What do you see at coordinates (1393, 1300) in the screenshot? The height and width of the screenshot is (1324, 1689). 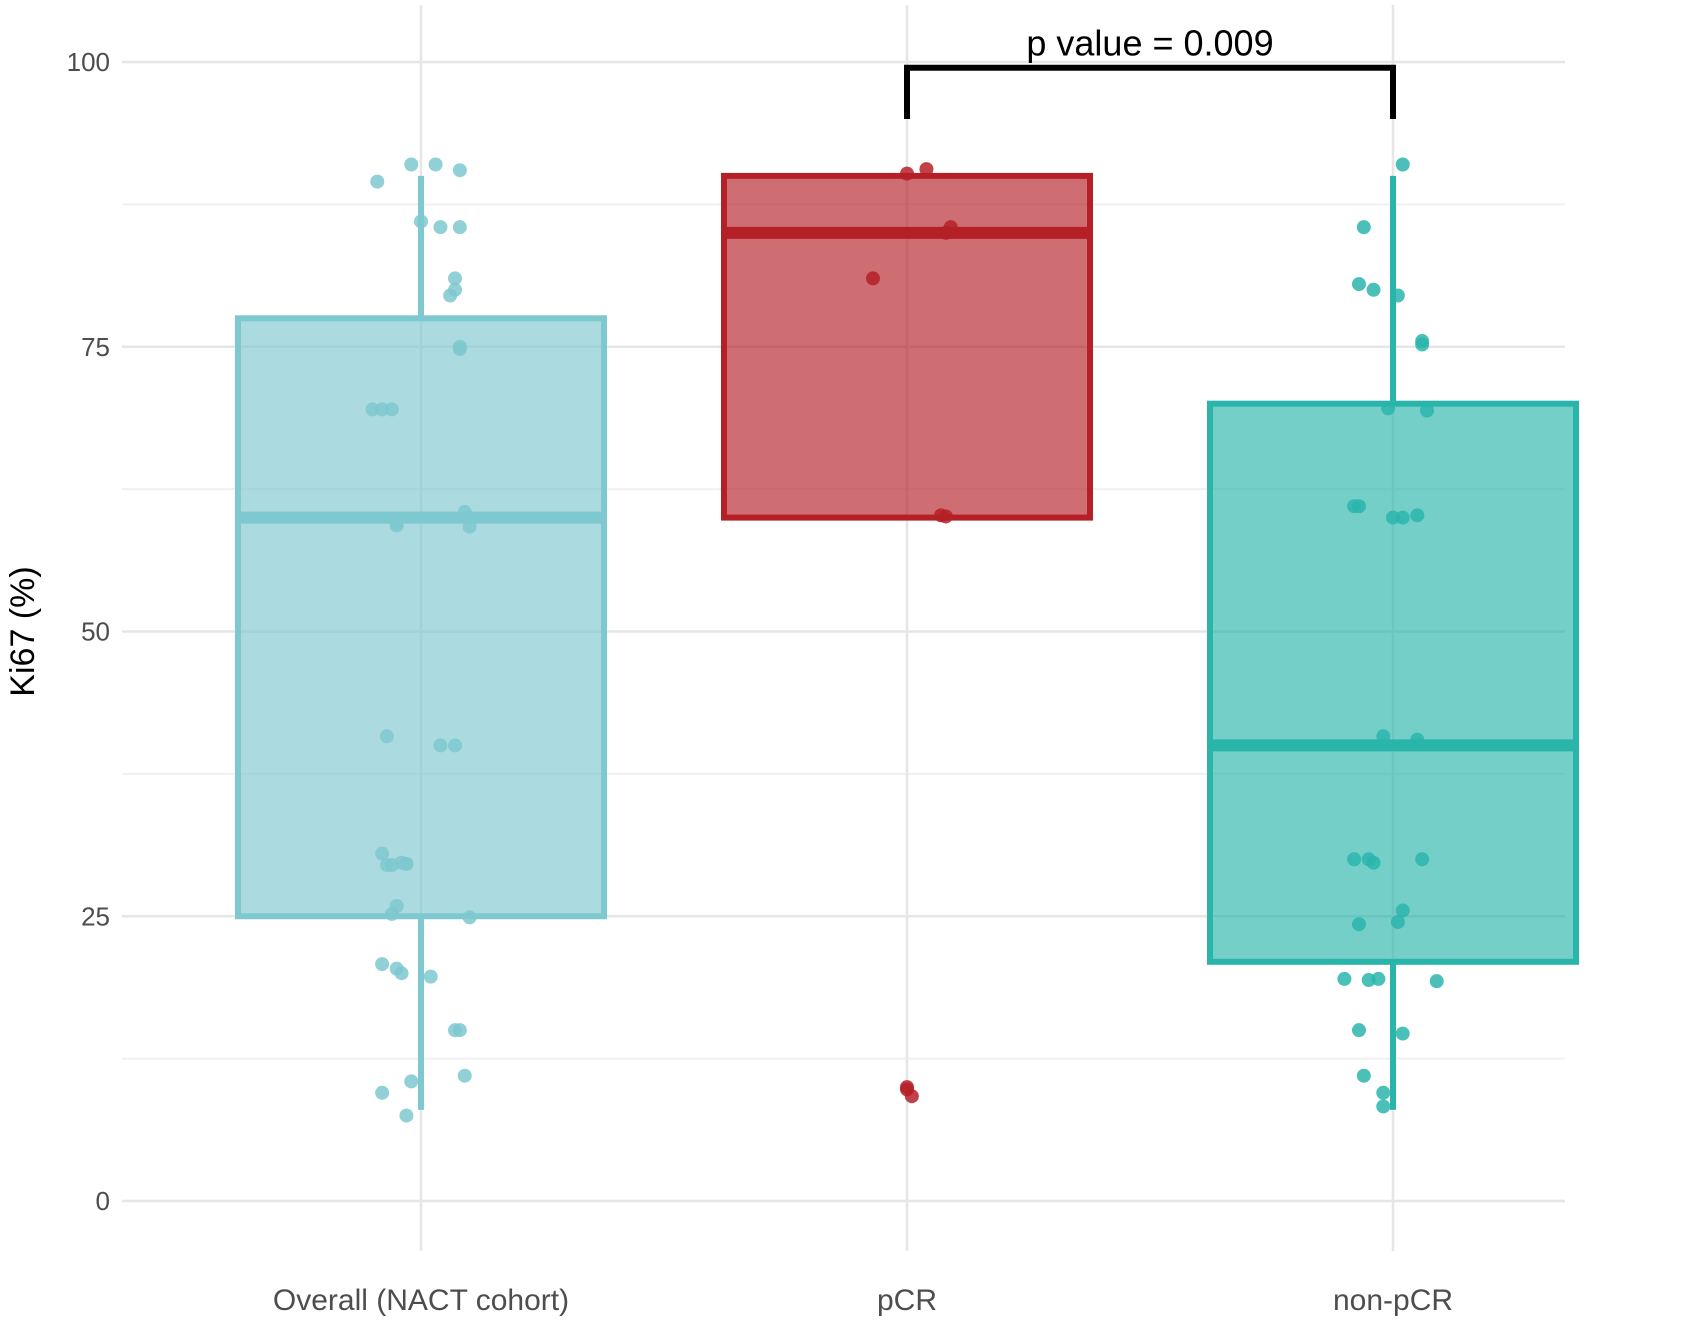 I see `x-tick-label: non-pCR` at bounding box center [1393, 1300].